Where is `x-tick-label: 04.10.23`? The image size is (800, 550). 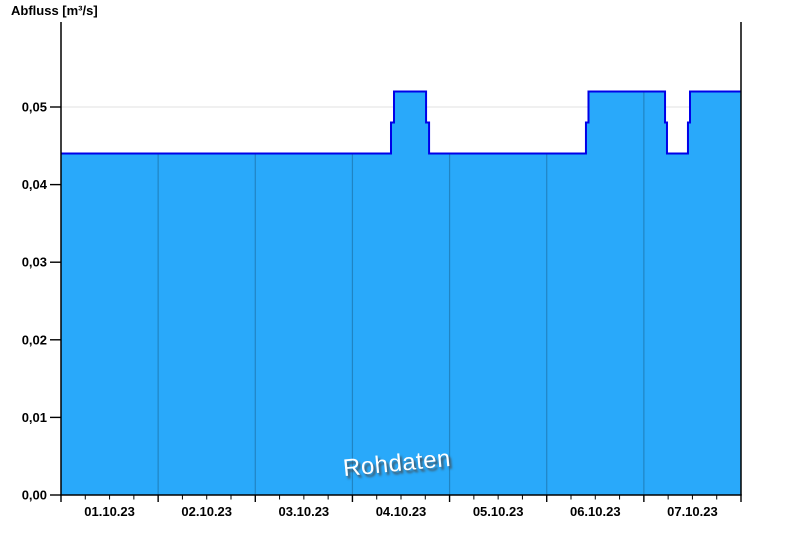 x-tick-label: 04.10.23 is located at coordinates (401, 511).